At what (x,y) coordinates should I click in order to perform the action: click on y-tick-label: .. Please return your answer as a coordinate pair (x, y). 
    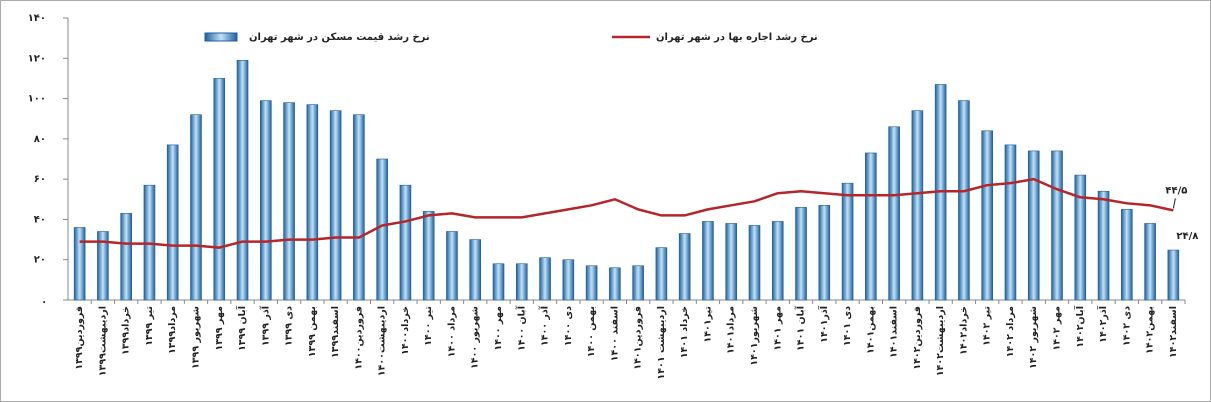
    Looking at the image, I should click on (44, 300).